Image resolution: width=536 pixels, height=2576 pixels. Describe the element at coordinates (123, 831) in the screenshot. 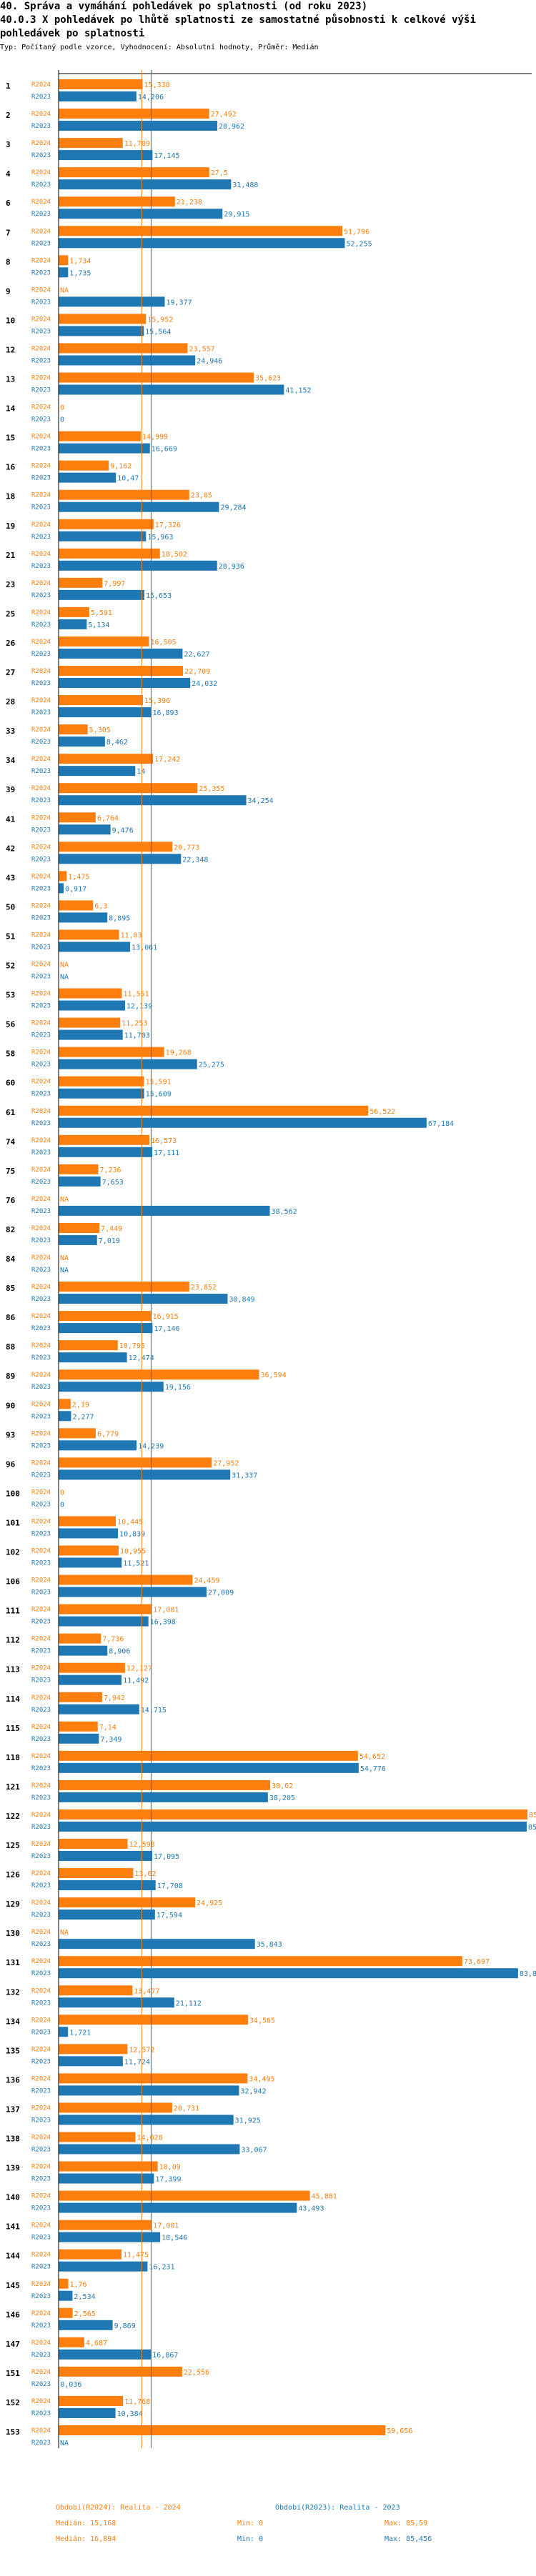

I see `value-label: 9,476` at that location.